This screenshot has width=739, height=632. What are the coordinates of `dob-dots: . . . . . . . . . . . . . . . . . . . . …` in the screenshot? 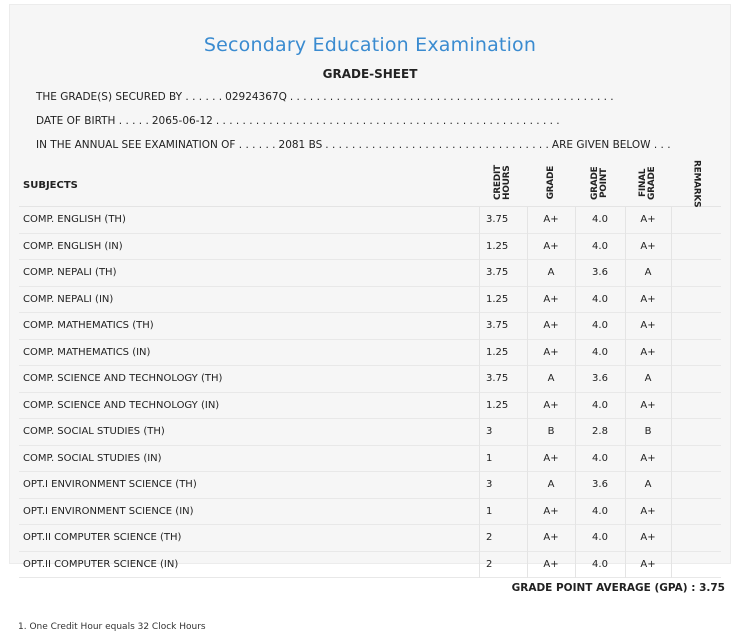 It's located at (387, 121).